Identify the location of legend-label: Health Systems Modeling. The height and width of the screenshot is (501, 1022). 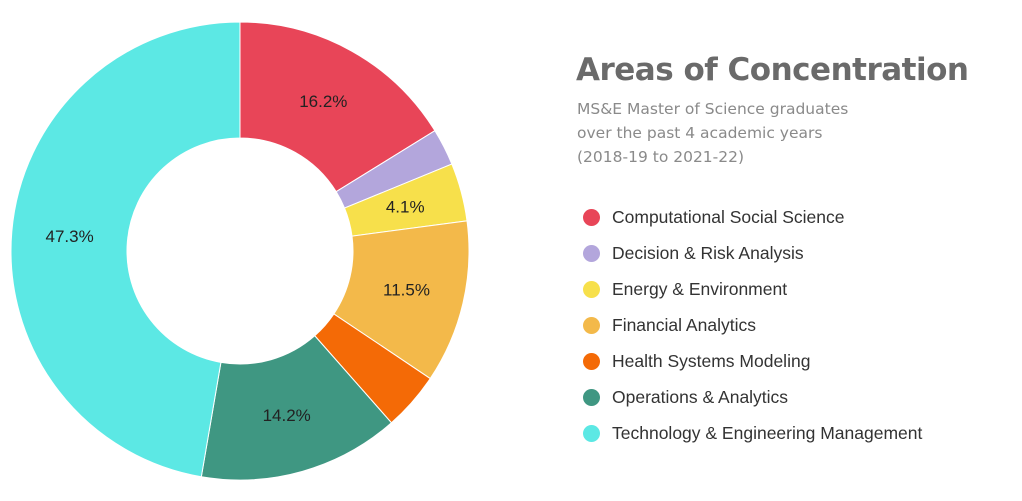
(711, 360).